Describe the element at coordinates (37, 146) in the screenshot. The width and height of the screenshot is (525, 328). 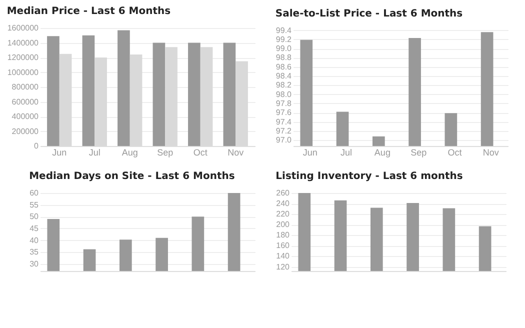
I see `y-tick-label: 0` at that location.